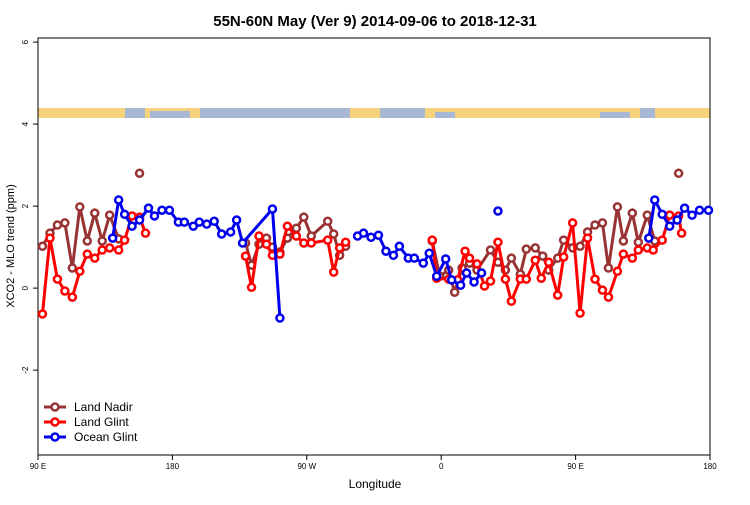 The width and height of the screenshot is (750, 505). Describe the element at coordinates (25, 370) in the screenshot. I see `y-tick-label: -2` at that location.